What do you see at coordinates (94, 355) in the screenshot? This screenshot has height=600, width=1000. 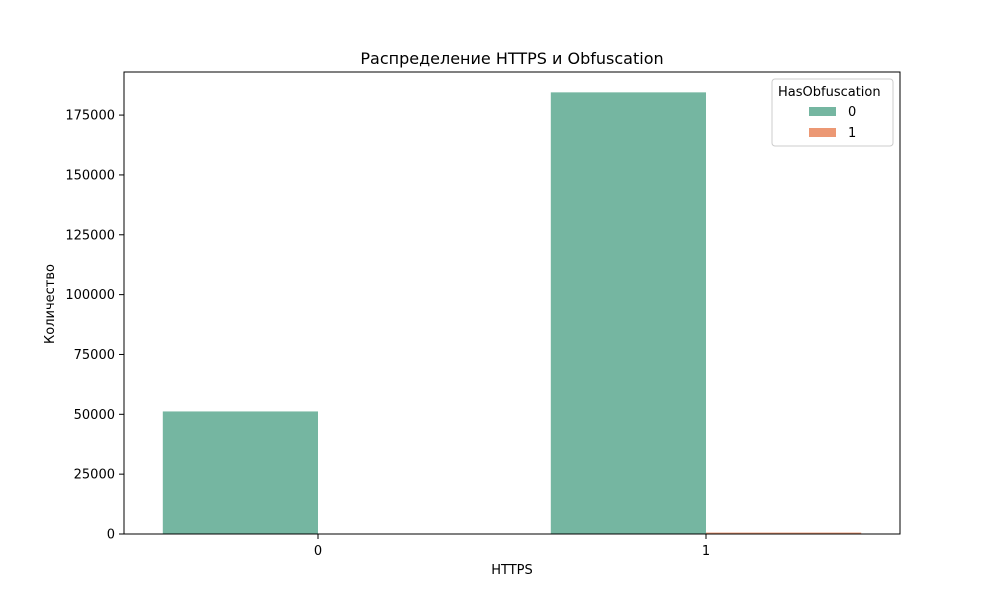 I see `y-tick-label: 75000` at bounding box center [94, 355].